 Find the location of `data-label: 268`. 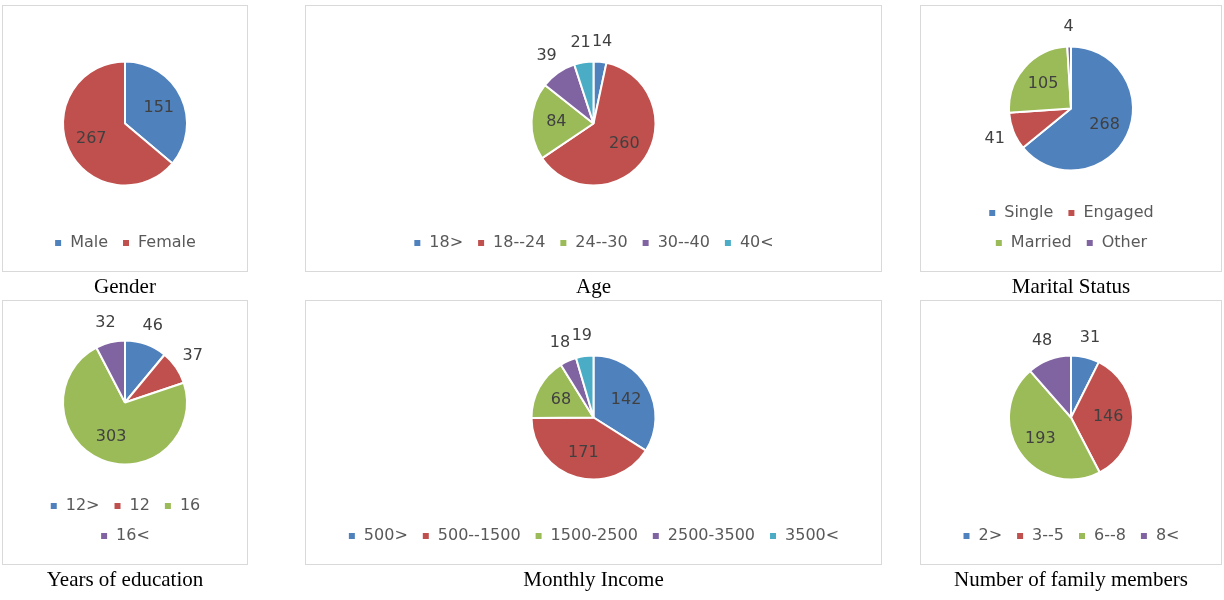

data-label: 268 is located at coordinates (1104, 123).